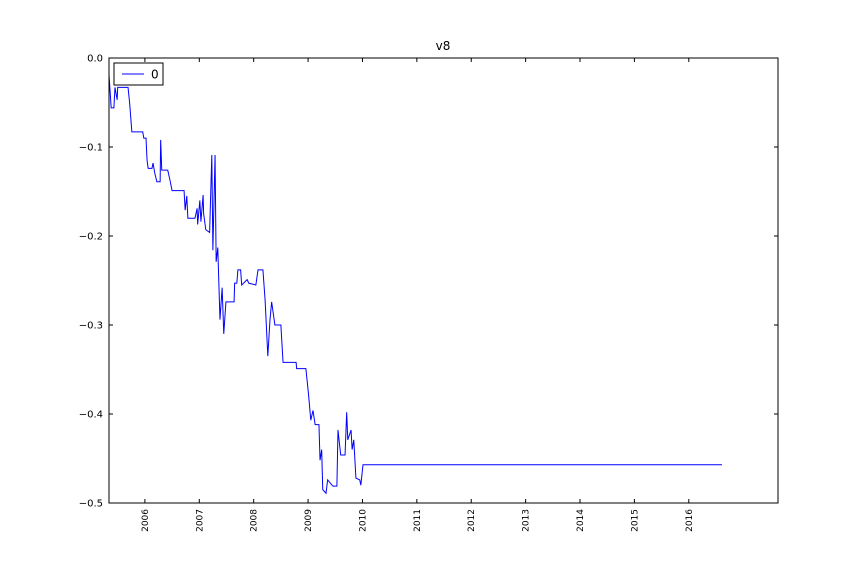 The height and width of the screenshot is (576, 864). What do you see at coordinates (91, 415) in the screenshot?
I see `y-tick-label: −0.4` at bounding box center [91, 415].